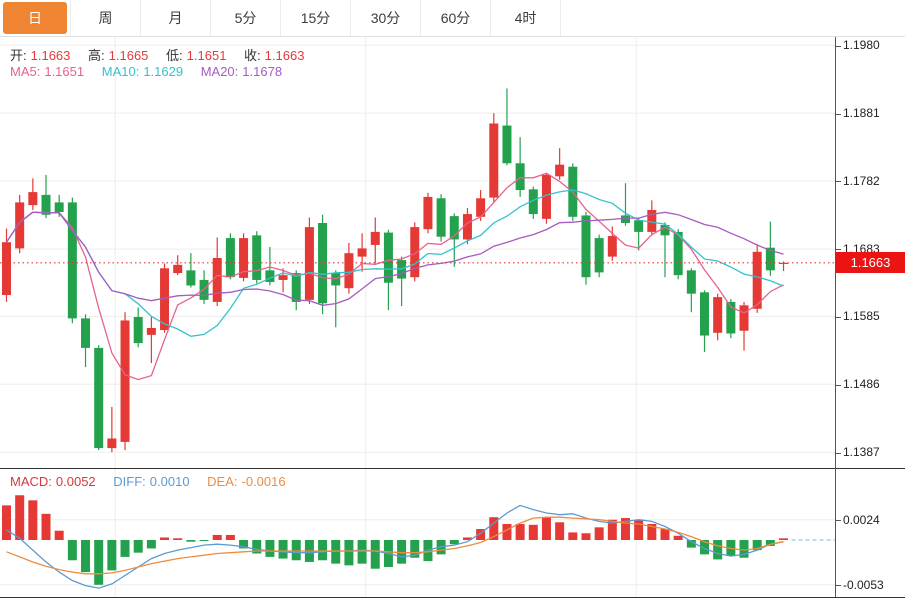 This screenshot has width=905, height=602. I want to click on tab-60min: 60分, so click(456, 18).